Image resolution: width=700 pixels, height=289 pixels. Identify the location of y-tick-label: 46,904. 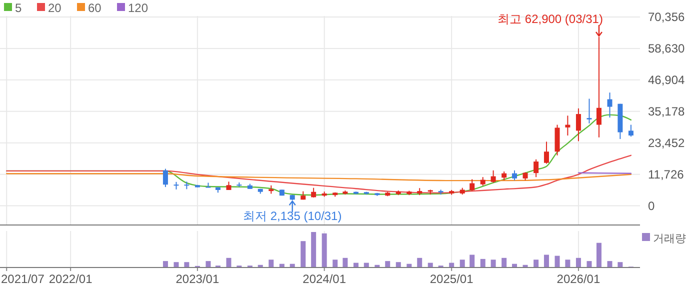
(667, 80).